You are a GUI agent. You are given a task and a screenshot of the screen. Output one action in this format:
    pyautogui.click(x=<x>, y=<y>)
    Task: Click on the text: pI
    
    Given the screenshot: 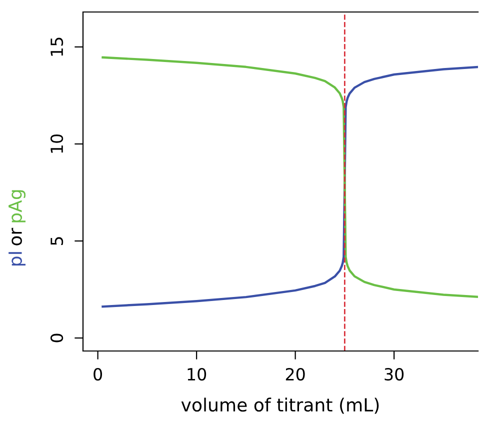 What is the action you would take?
    pyautogui.click(x=17, y=259)
    